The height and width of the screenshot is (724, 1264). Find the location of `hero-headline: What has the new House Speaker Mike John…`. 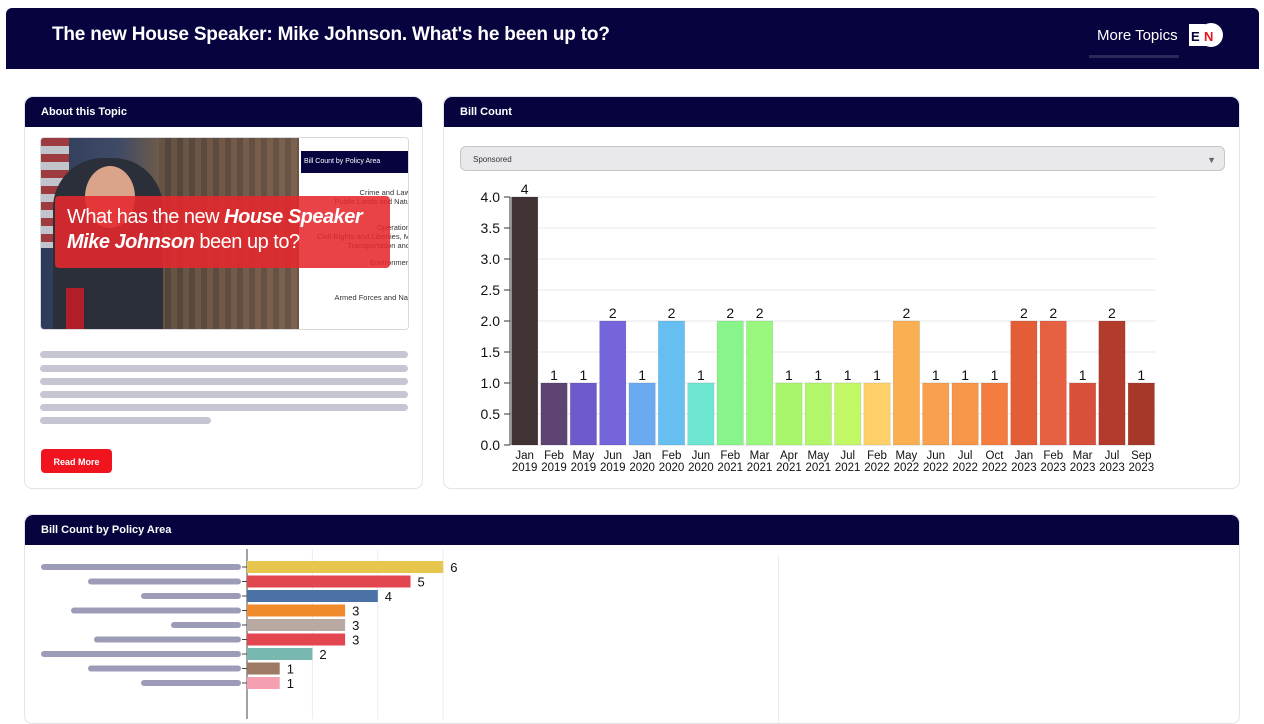

hero-headline: What has the new House Speaker Mike John… is located at coordinates (222, 232).